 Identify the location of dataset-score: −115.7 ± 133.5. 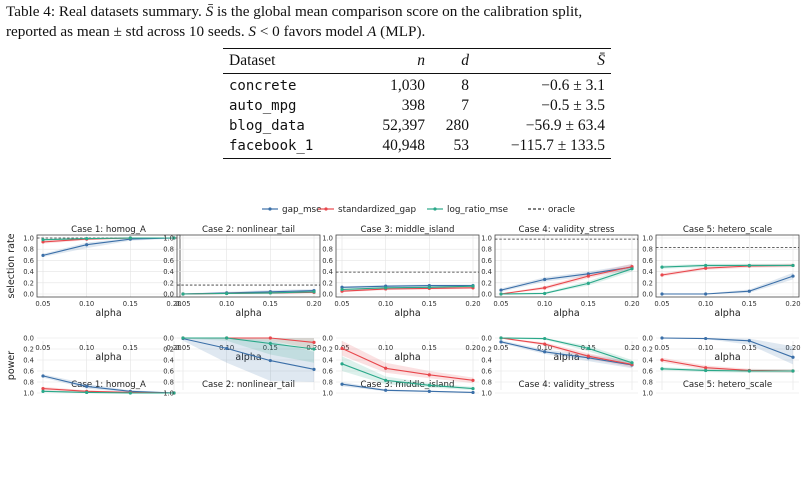
(543, 147).